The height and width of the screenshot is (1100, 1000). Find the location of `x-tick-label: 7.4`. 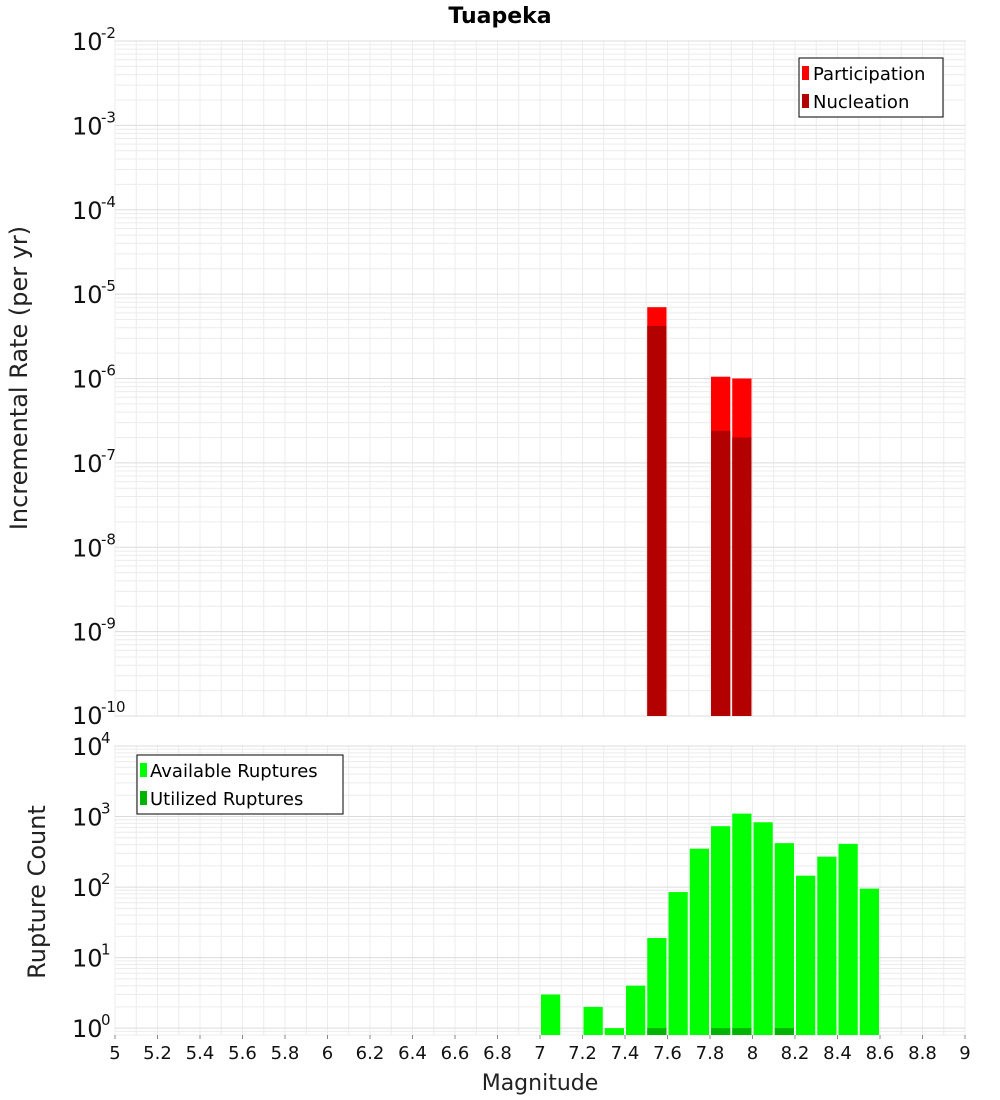

x-tick-label: 7.4 is located at coordinates (625, 1053).